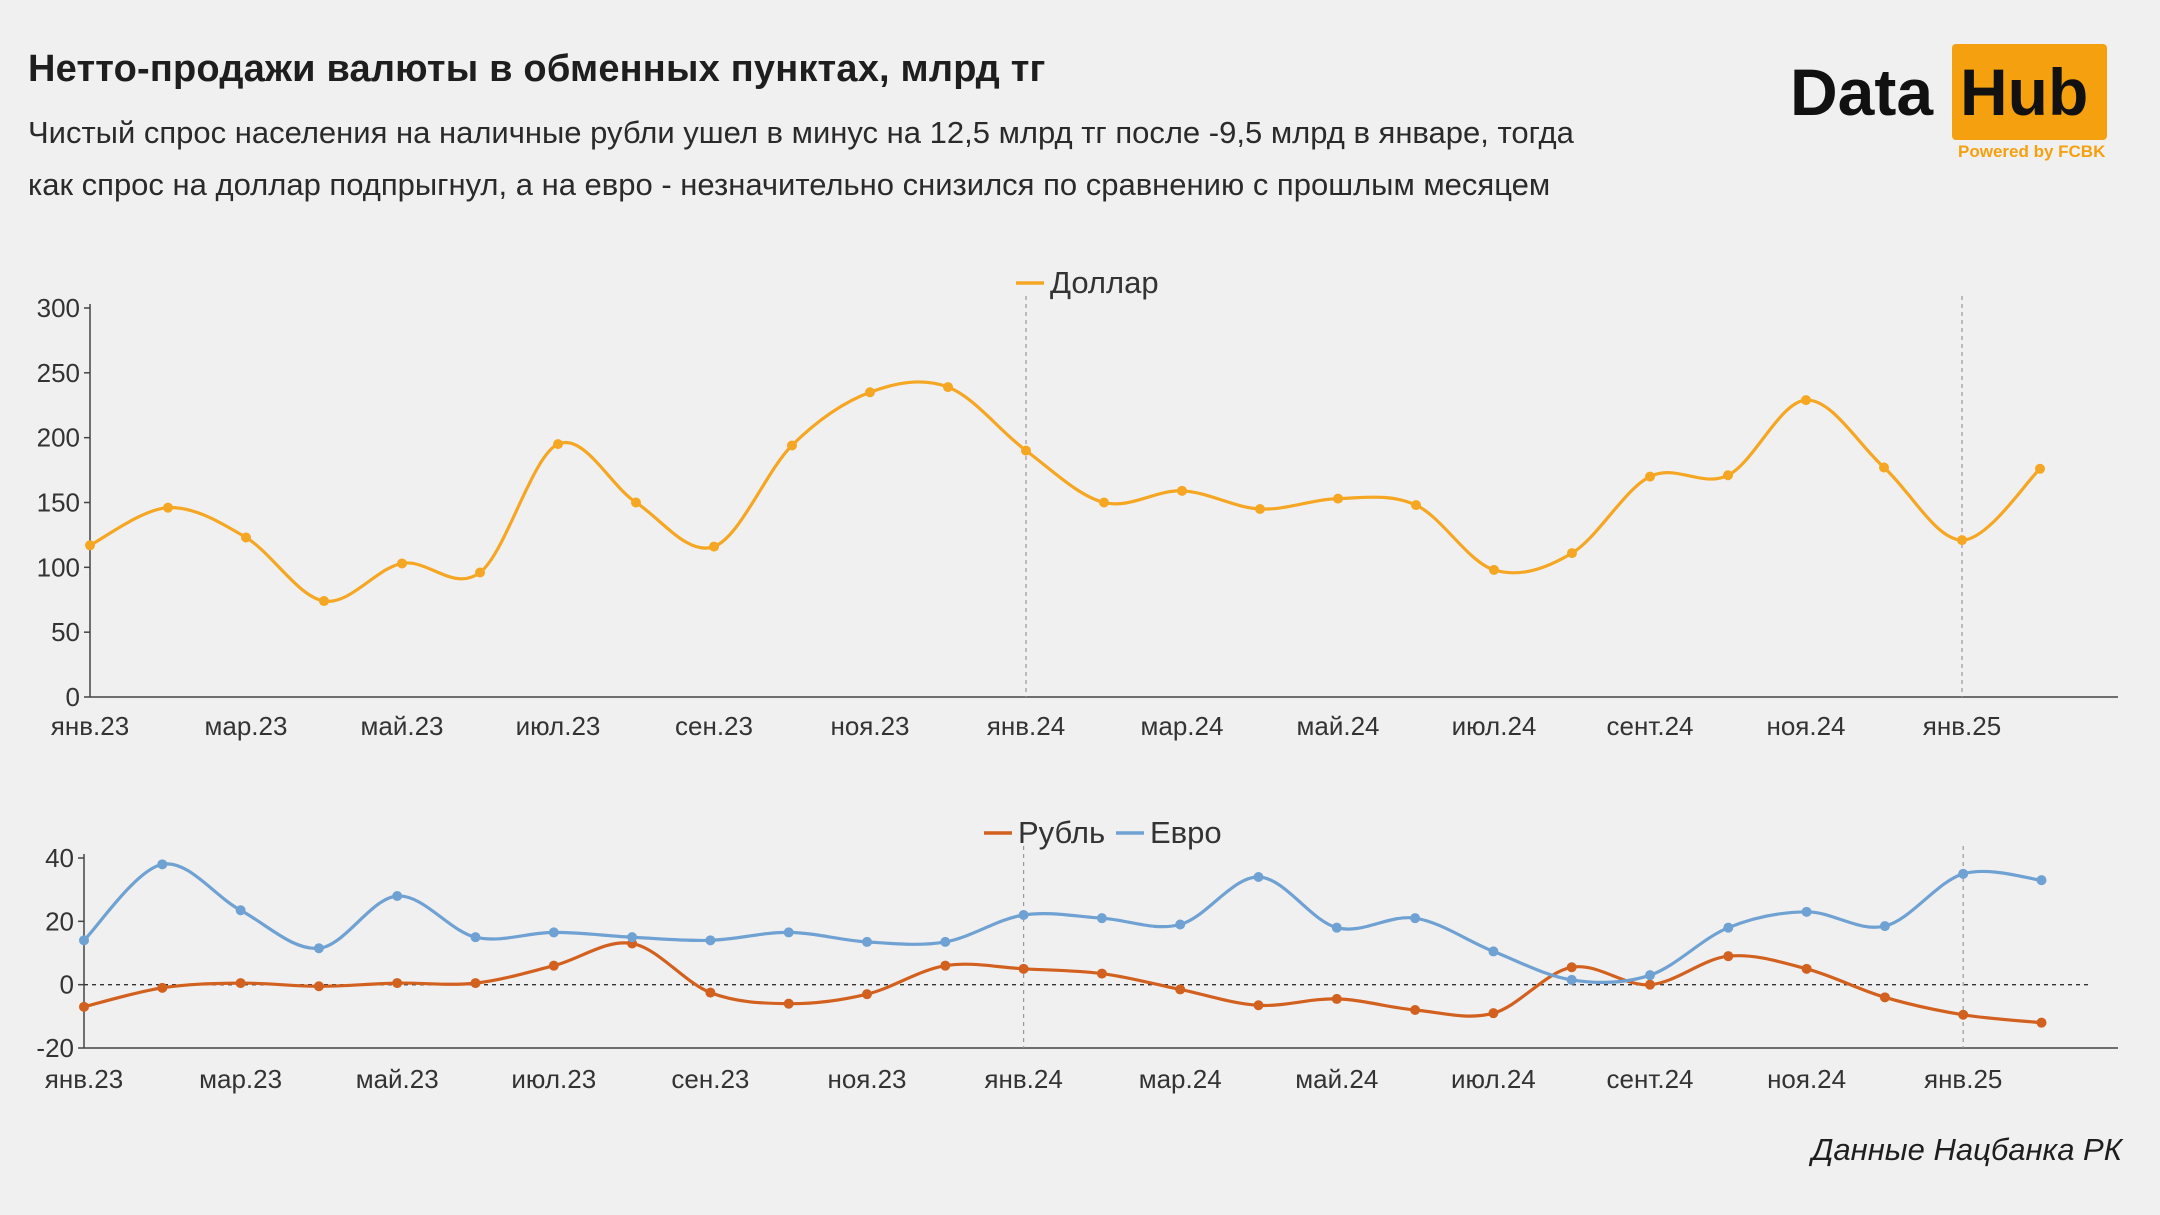 The image size is (2160, 1215). What do you see at coordinates (1104, 282) in the screenshot?
I see `legend-label-dollar: Доллар` at bounding box center [1104, 282].